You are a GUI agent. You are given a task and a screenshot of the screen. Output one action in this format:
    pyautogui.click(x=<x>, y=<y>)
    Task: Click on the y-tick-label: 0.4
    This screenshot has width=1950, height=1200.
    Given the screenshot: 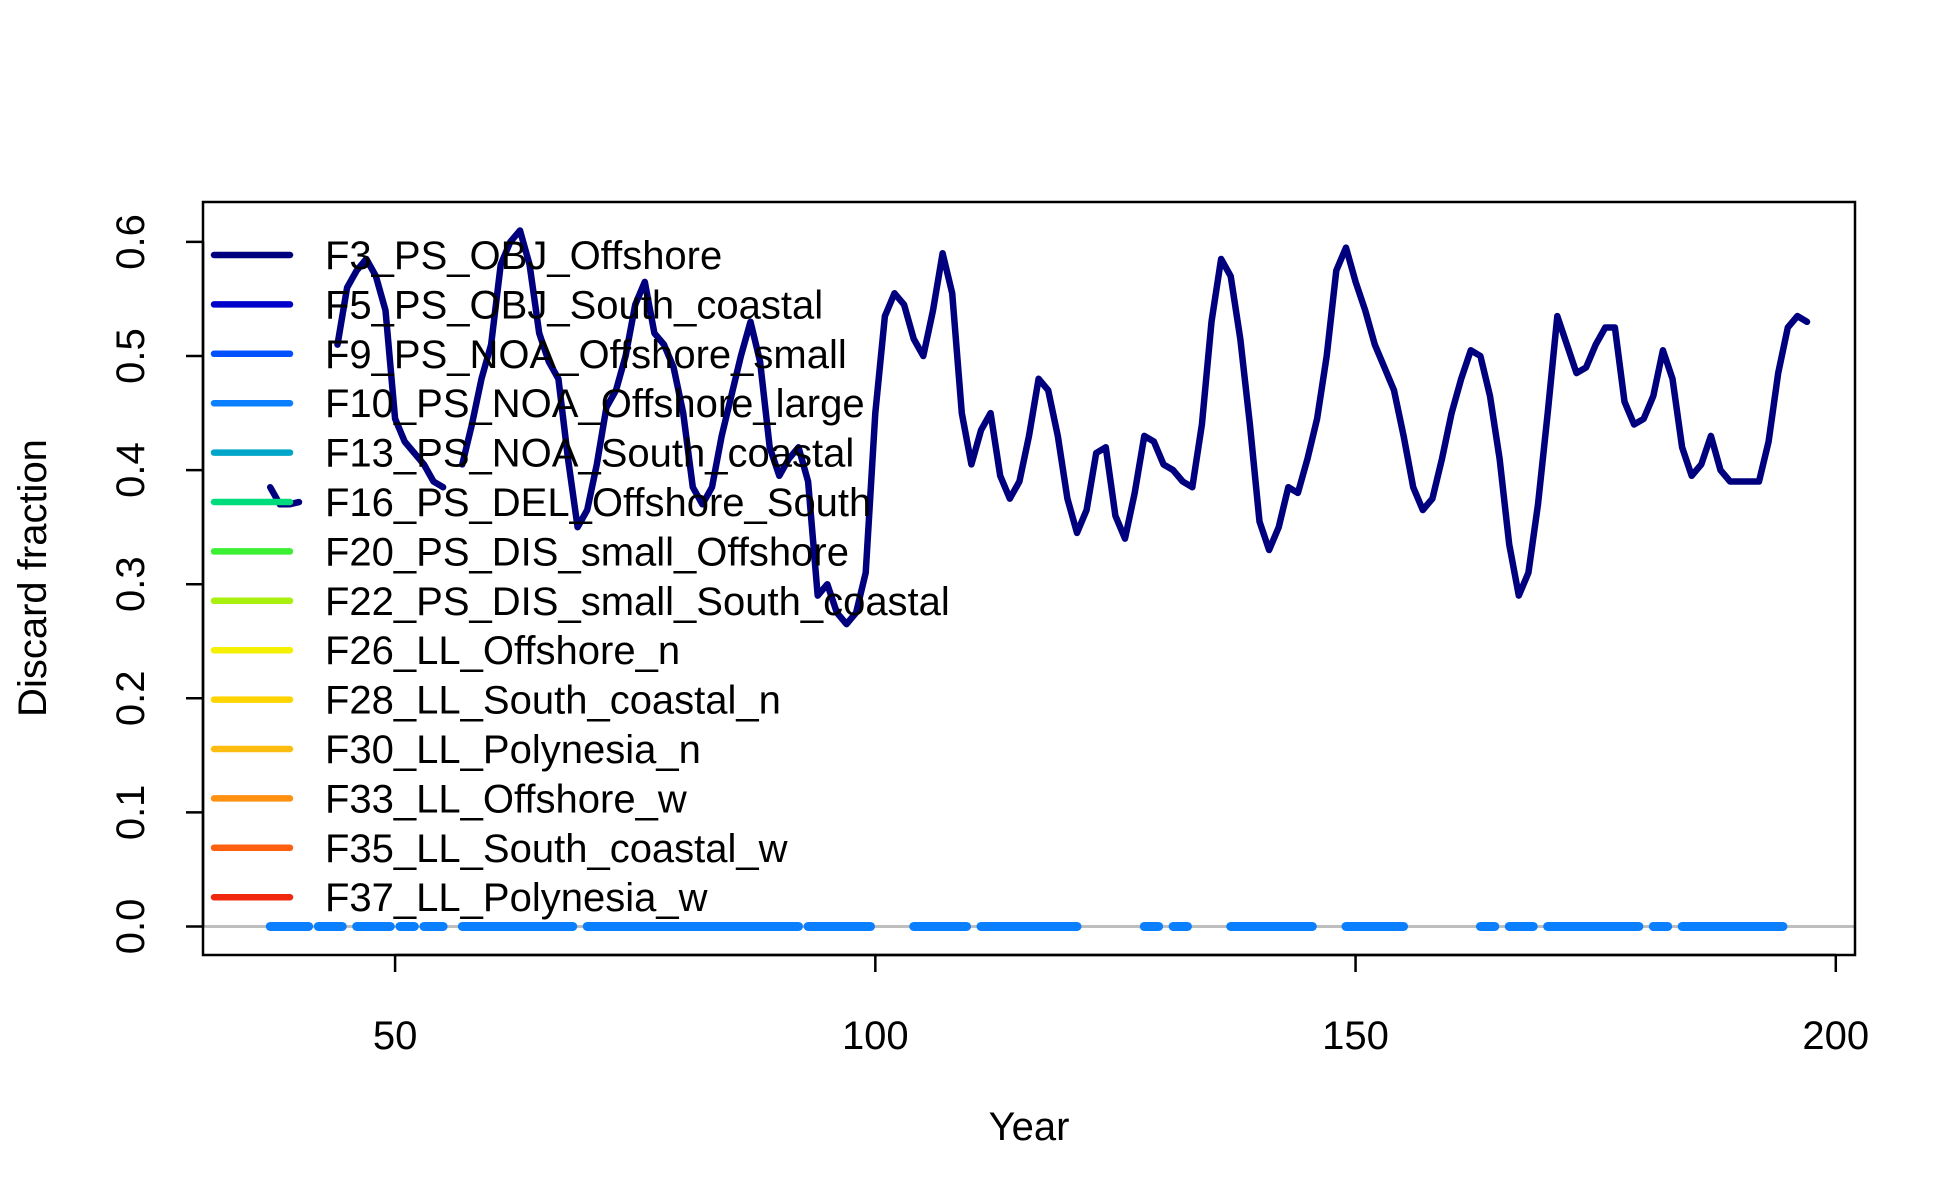 What is the action you would take?
    pyautogui.click(x=131, y=470)
    